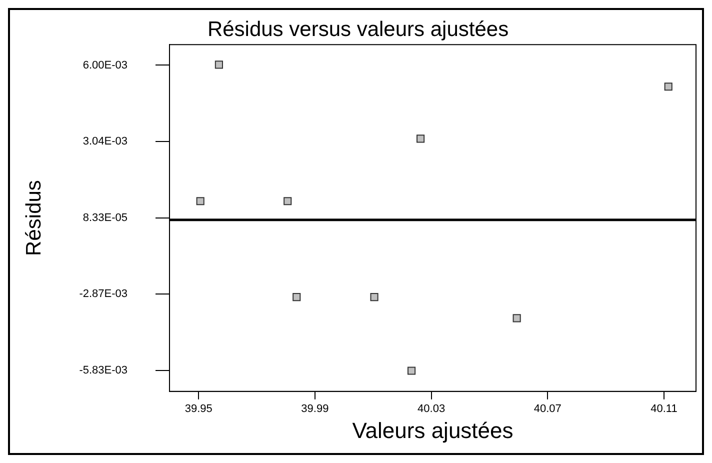  What do you see at coordinates (315, 409) in the screenshot?
I see `x-tick-label: 39.99` at bounding box center [315, 409].